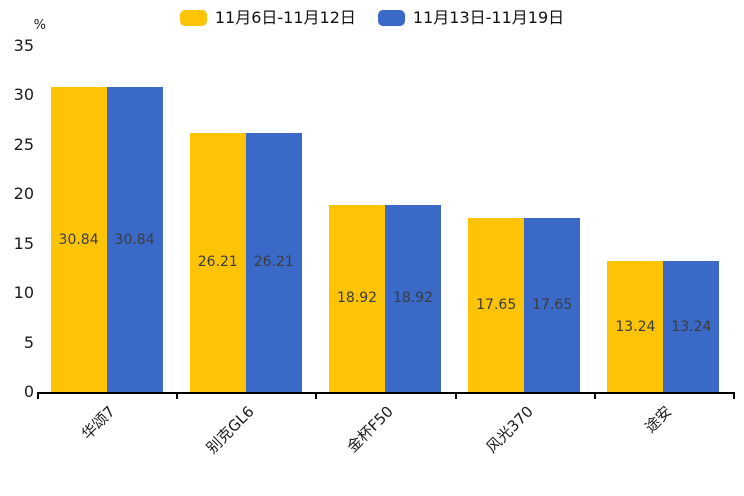 Image resolution: width=744 pixels, height=496 pixels. I want to click on y-tick-label: 35, so click(23, 45).